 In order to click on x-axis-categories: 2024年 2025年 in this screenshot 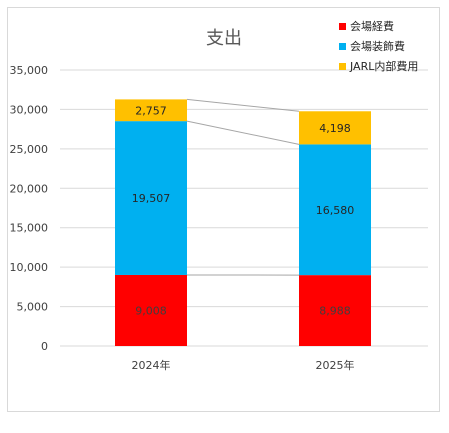, I will do `click(243, 365)`.